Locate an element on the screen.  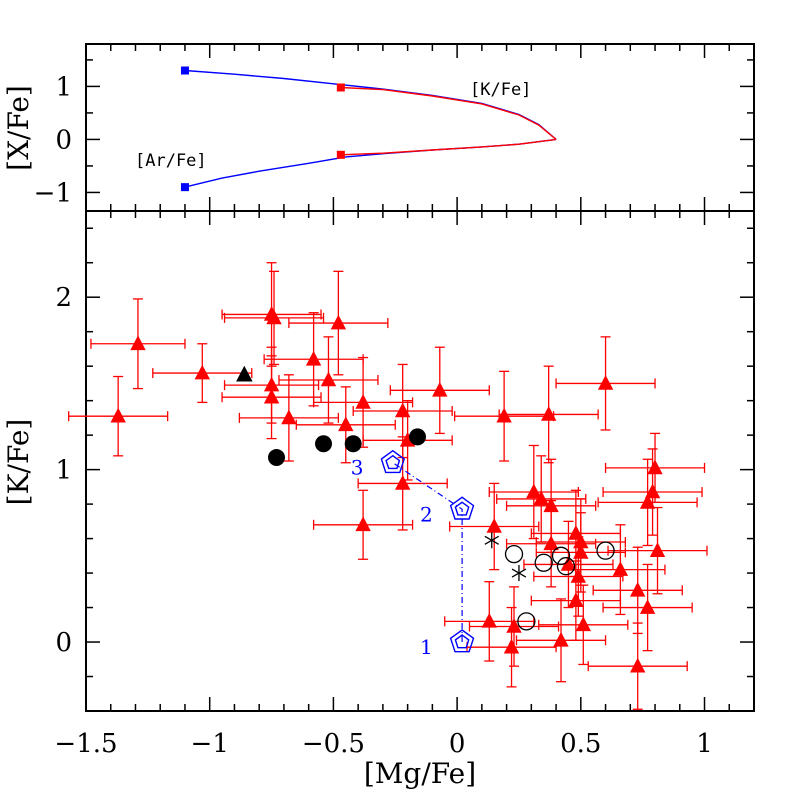
model-point-label: 1 is located at coordinates (426, 647).